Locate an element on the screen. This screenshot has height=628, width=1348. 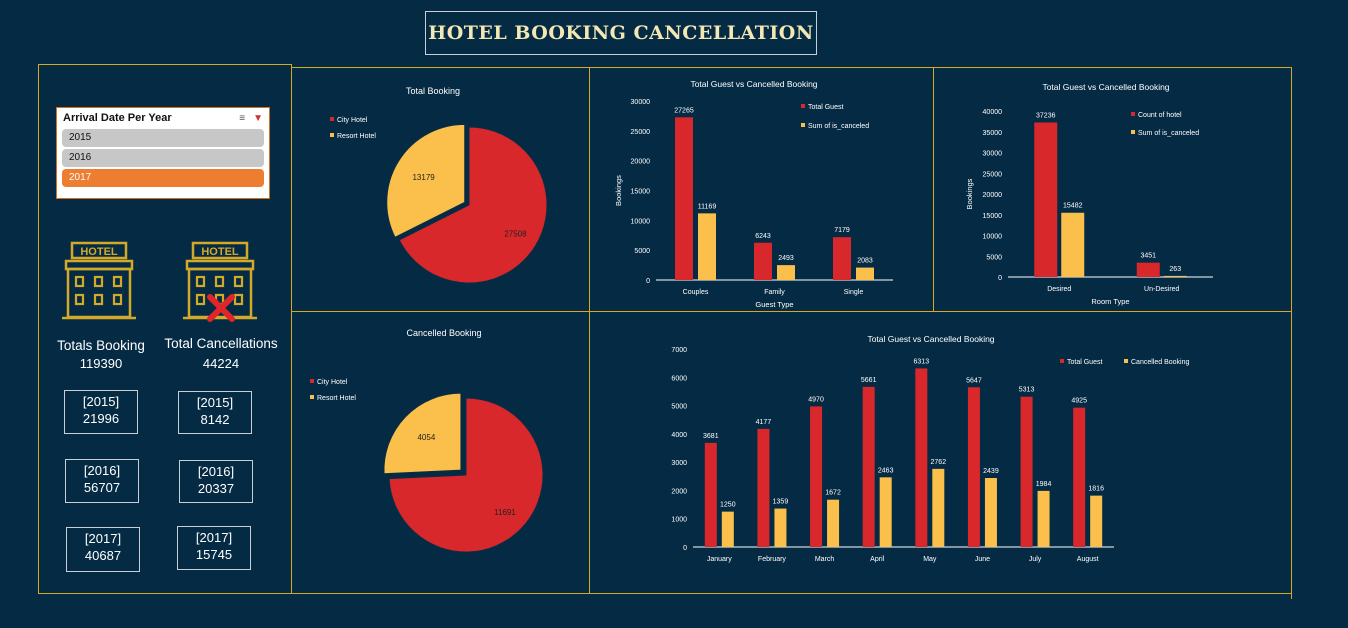
bar-3-xtick-0: Desired is located at coordinates (1059, 289).